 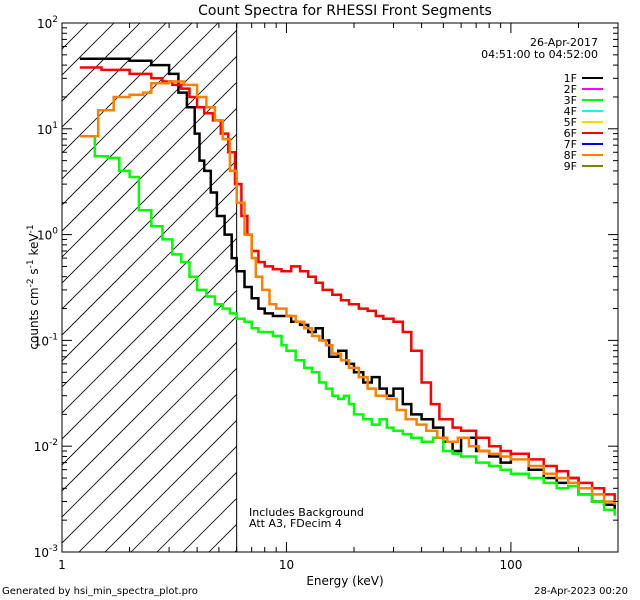 I want to click on y-tick-exponent: 0, so click(x=55, y=232).